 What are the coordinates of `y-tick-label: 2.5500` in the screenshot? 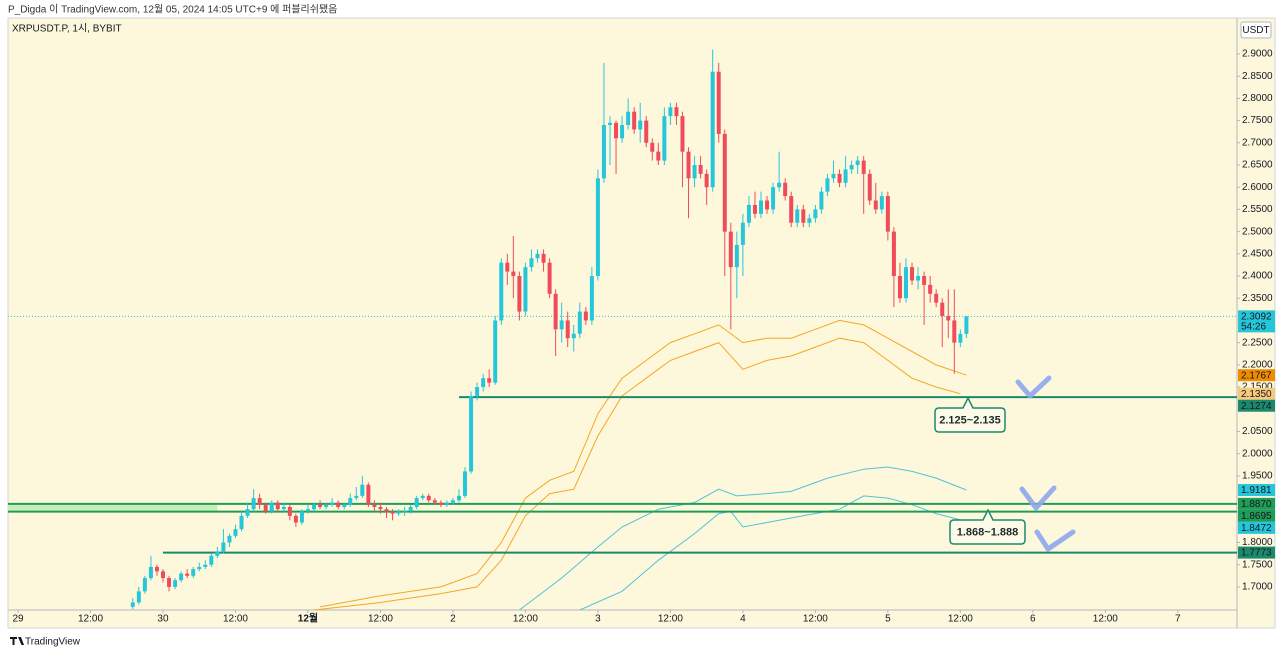 It's located at (1257, 209).